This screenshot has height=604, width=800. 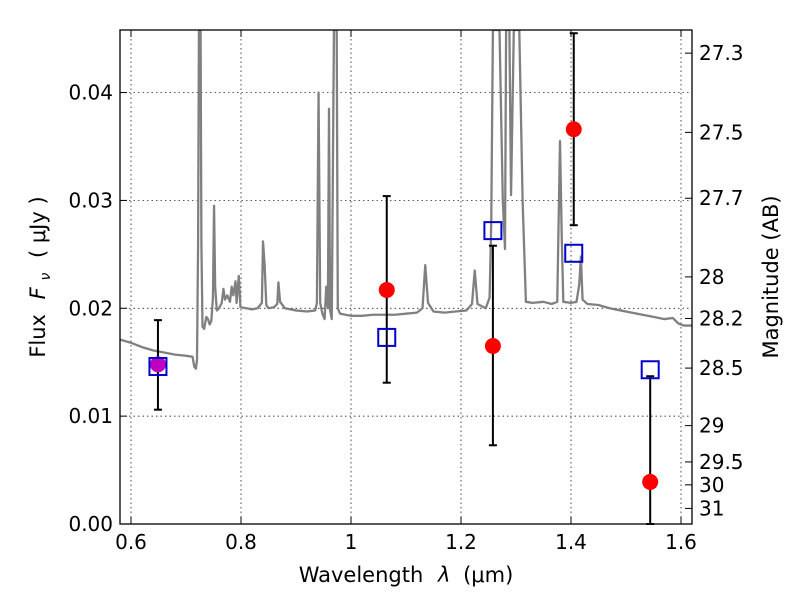 What do you see at coordinates (38, 292) in the screenshot?
I see `y-axis-label-symbol: F` at bounding box center [38, 292].